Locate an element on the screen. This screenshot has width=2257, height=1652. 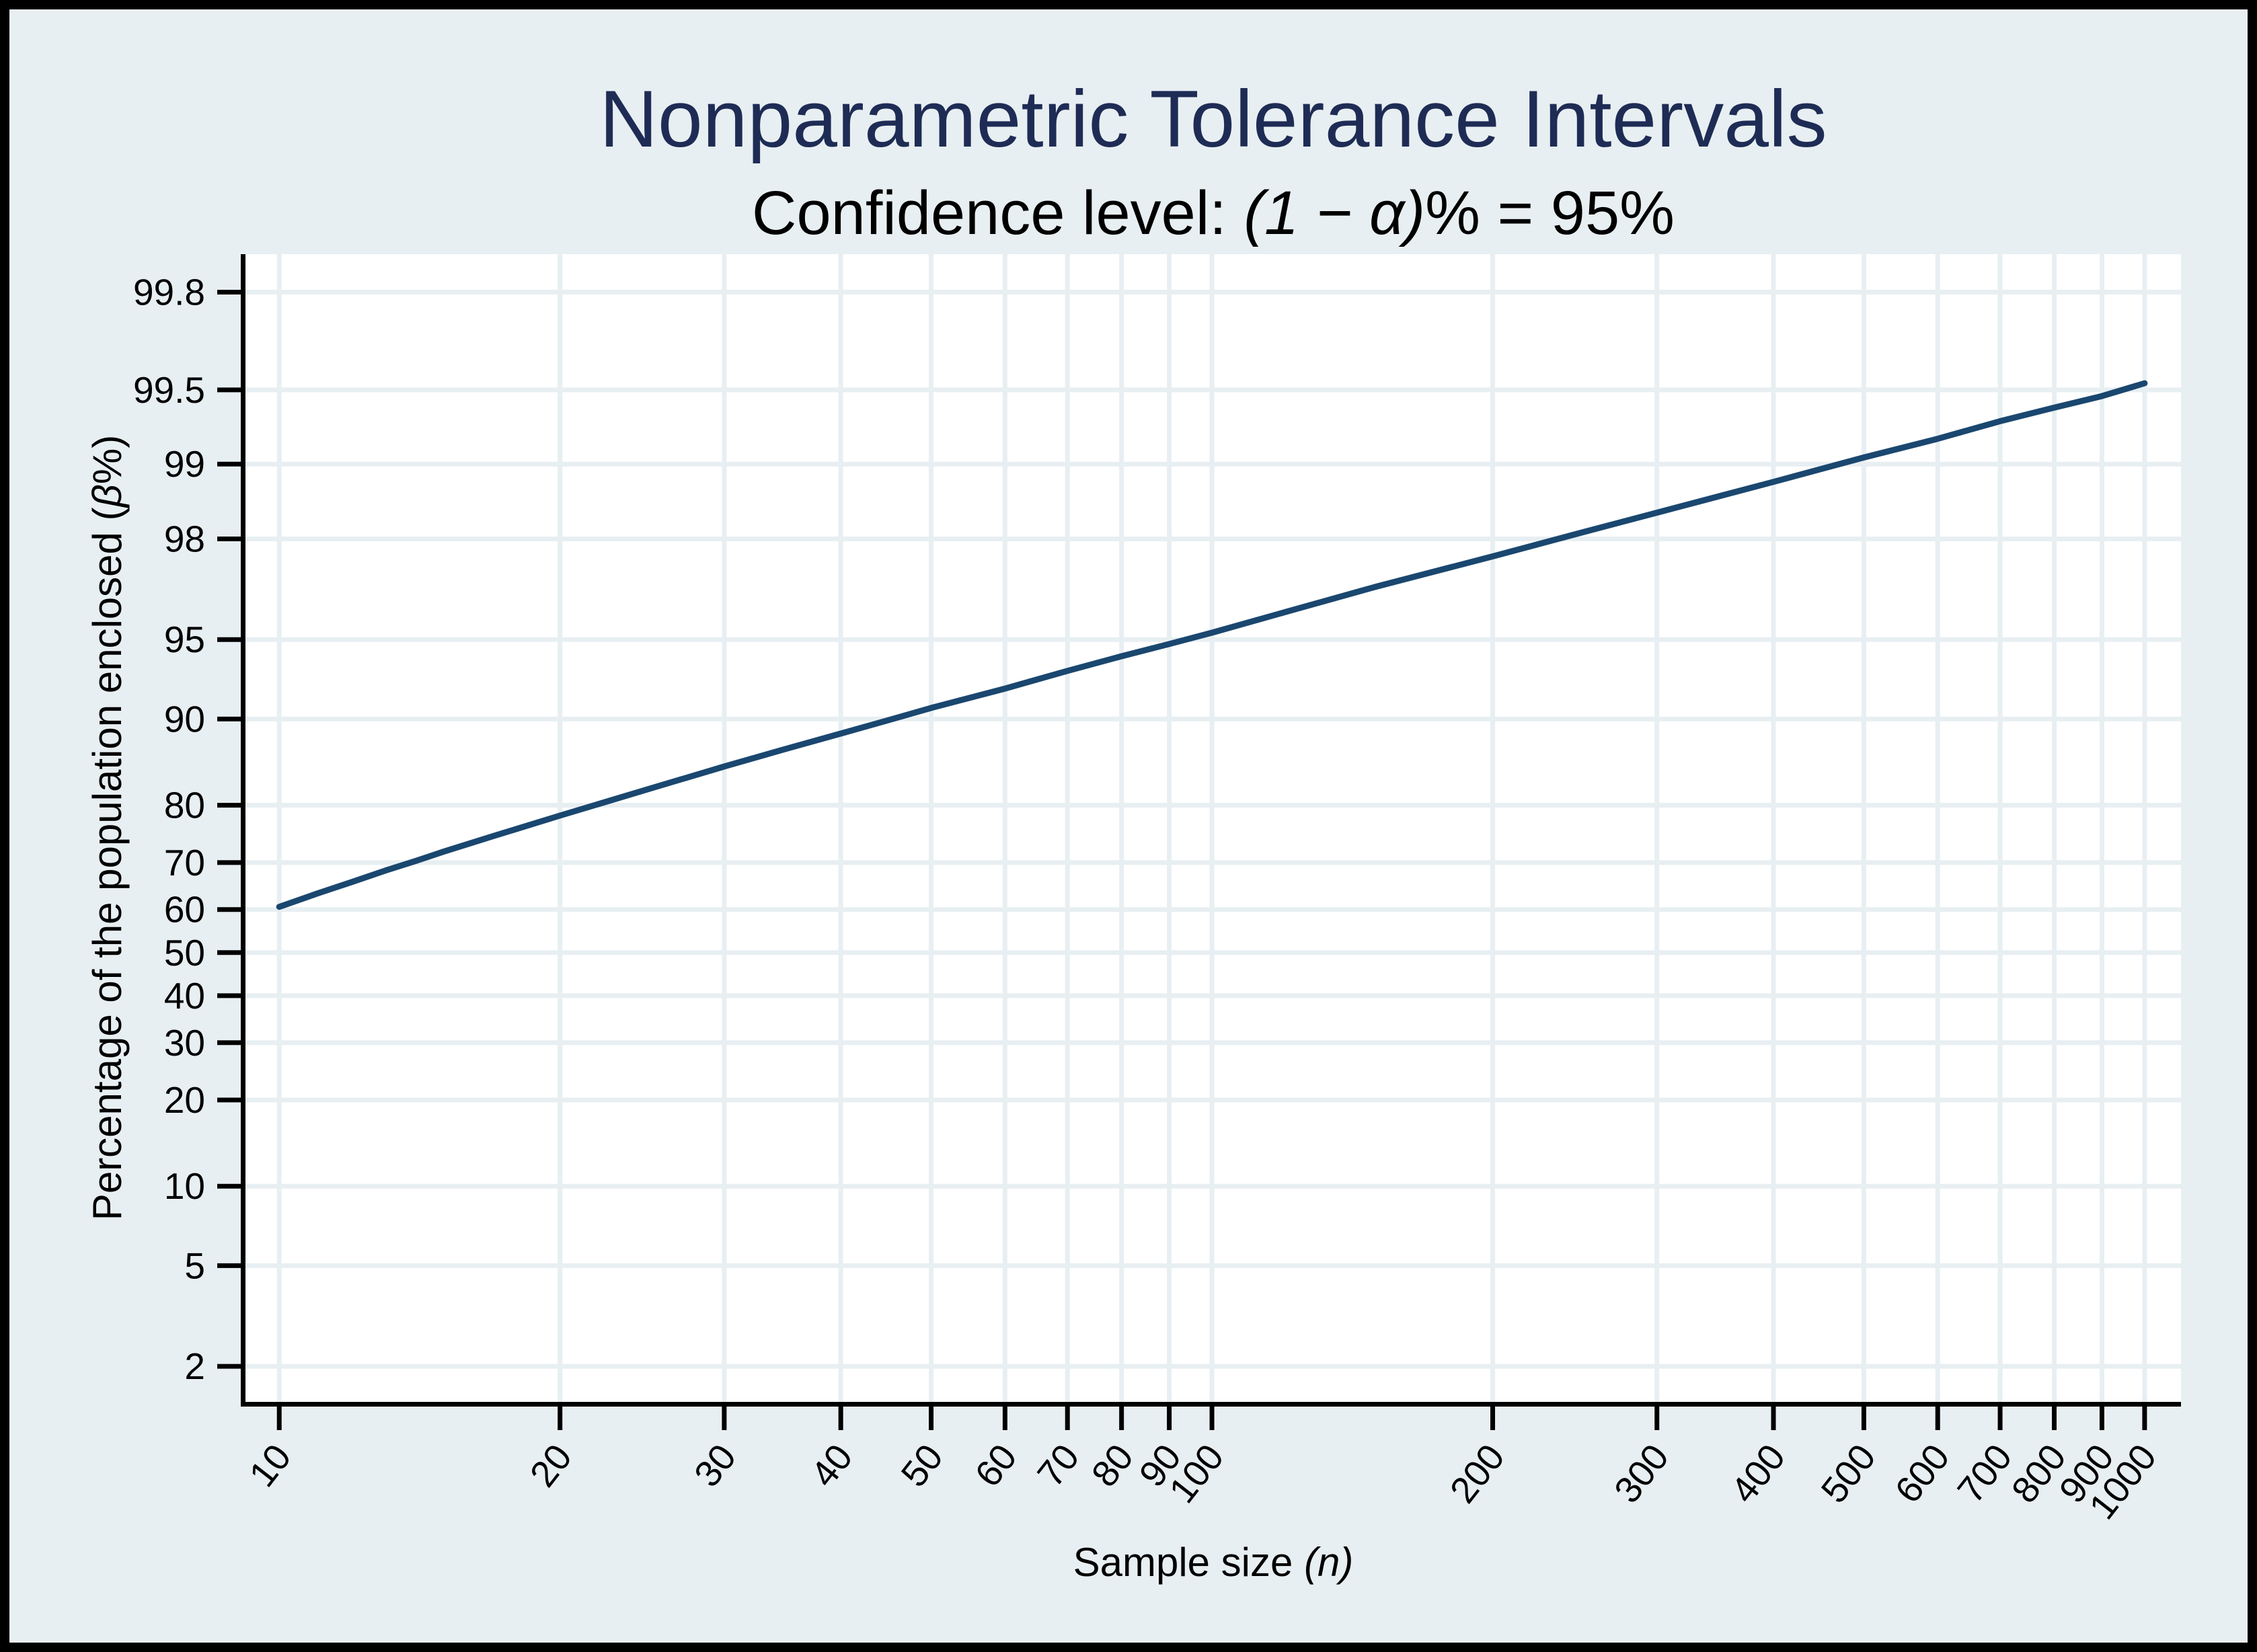
y-tick-label: 10 is located at coordinates (184, 1186).